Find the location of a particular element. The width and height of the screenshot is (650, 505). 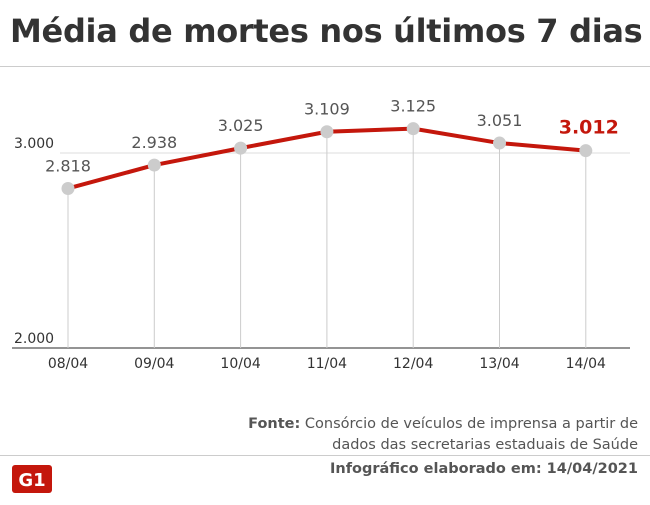

data-label: 2.938 is located at coordinates (154, 142).